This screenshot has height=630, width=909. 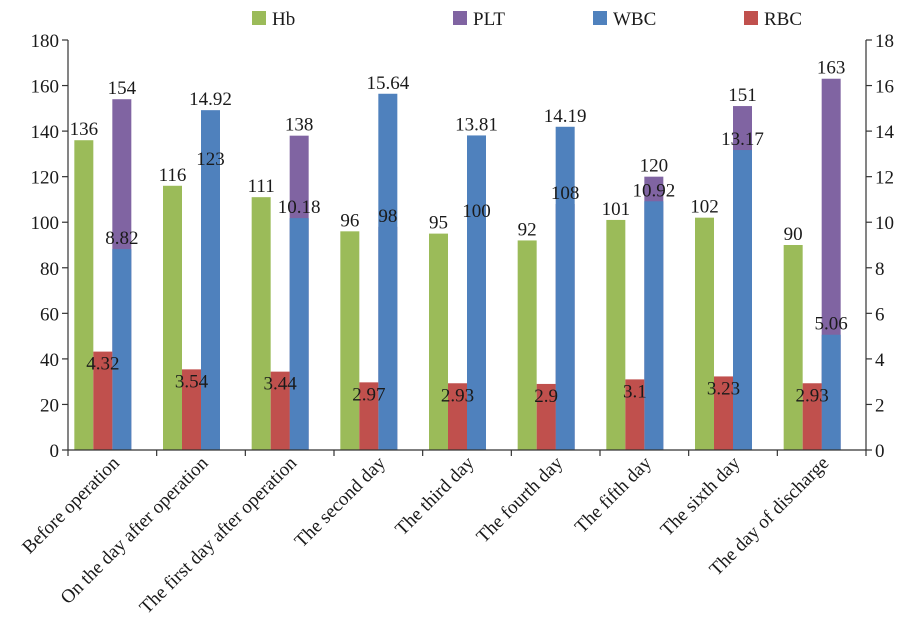 What do you see at coordinates (369, 416) in the screenshot?
I see `bar-rbc-the-second-day` at bounding box center [369, 416].